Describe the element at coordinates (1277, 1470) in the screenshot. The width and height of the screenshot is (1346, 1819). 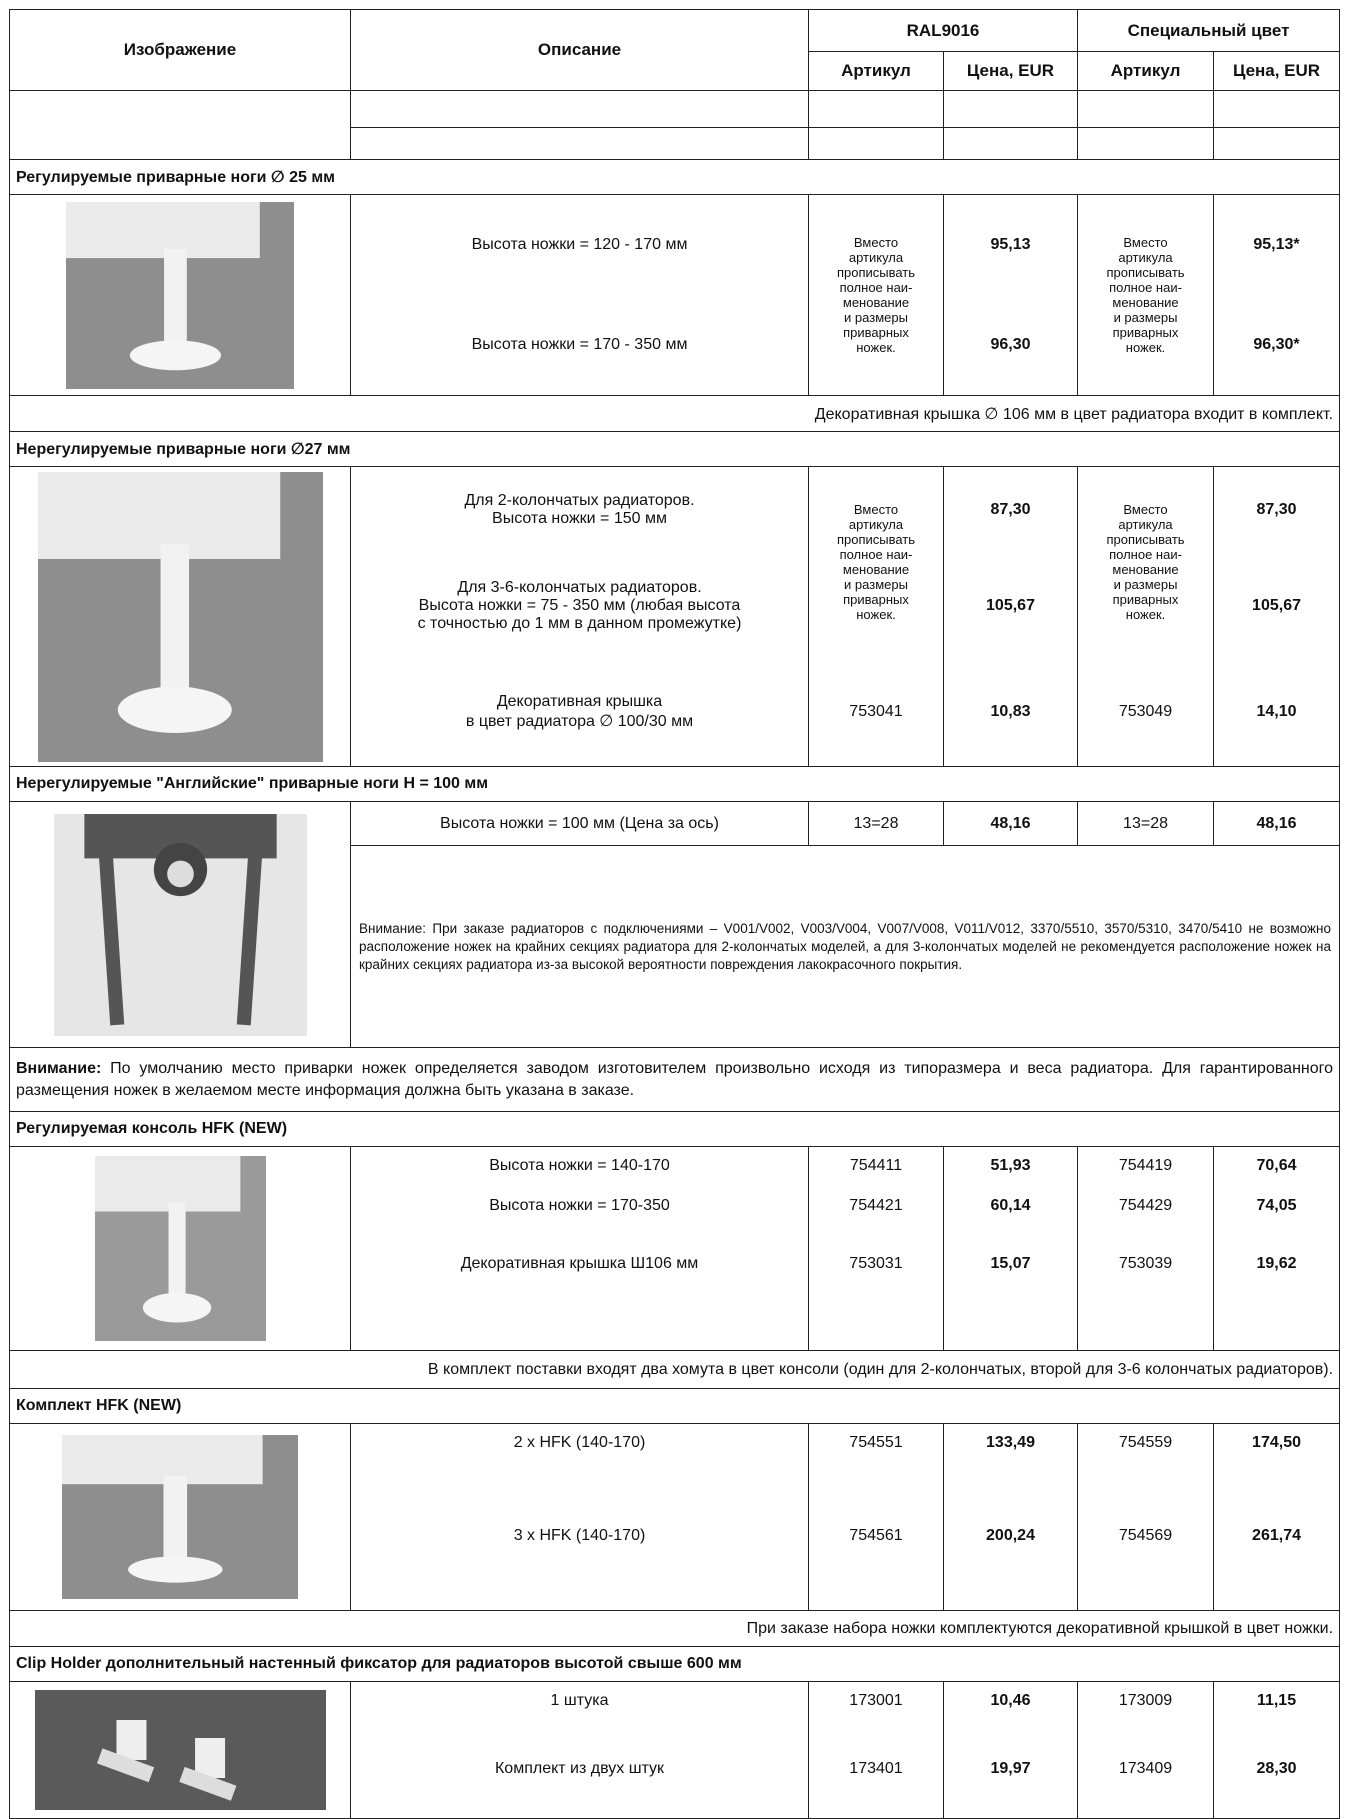
I see `price: 174,50` at that location.